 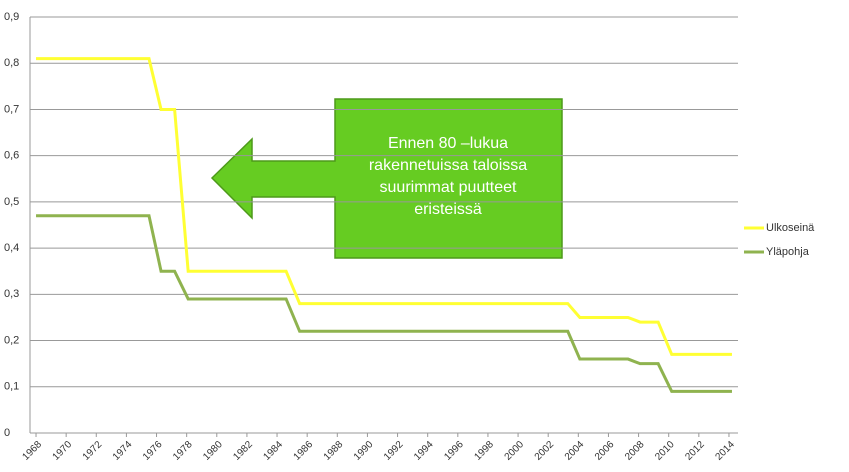 What do you see at coordinates (153, 451) in the screenshot?
I see `x-tick-label: 1976` at bounding box center [153, 451].